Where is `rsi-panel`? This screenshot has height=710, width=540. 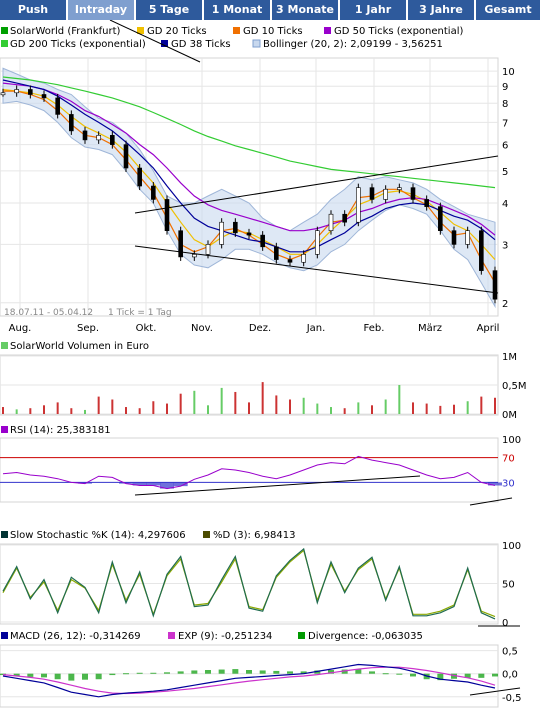 rsi-panel is located at coordinates (249, 470).